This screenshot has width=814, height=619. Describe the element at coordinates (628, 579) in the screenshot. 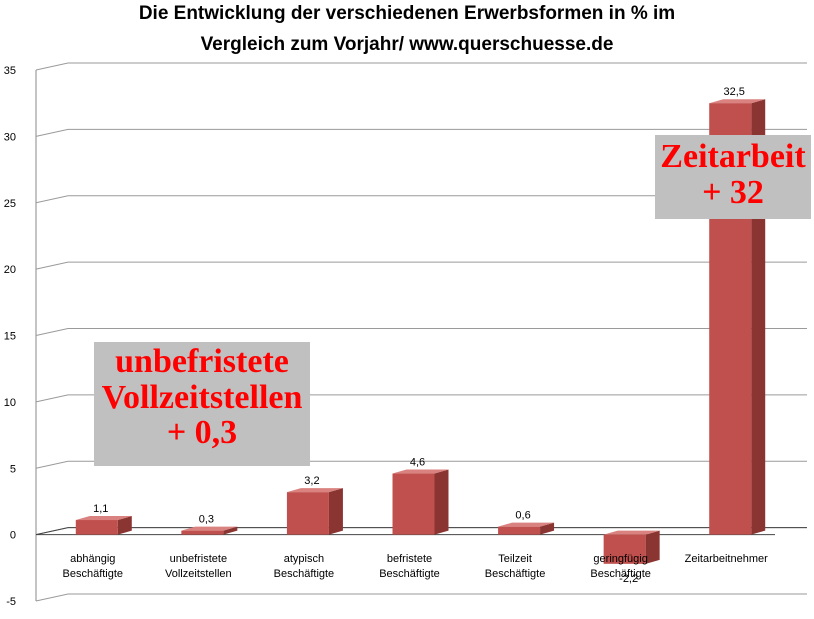

I see `data-label: -2,2` at that location.